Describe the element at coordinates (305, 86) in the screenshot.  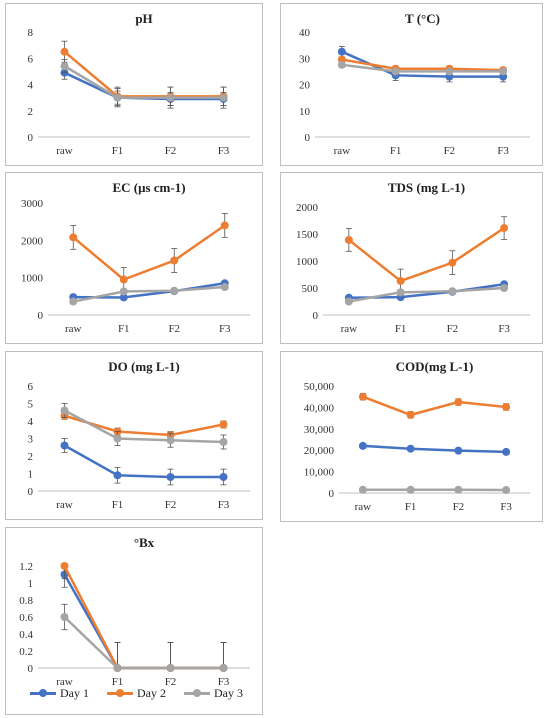
I see `y-tick-label: 20` at that location.